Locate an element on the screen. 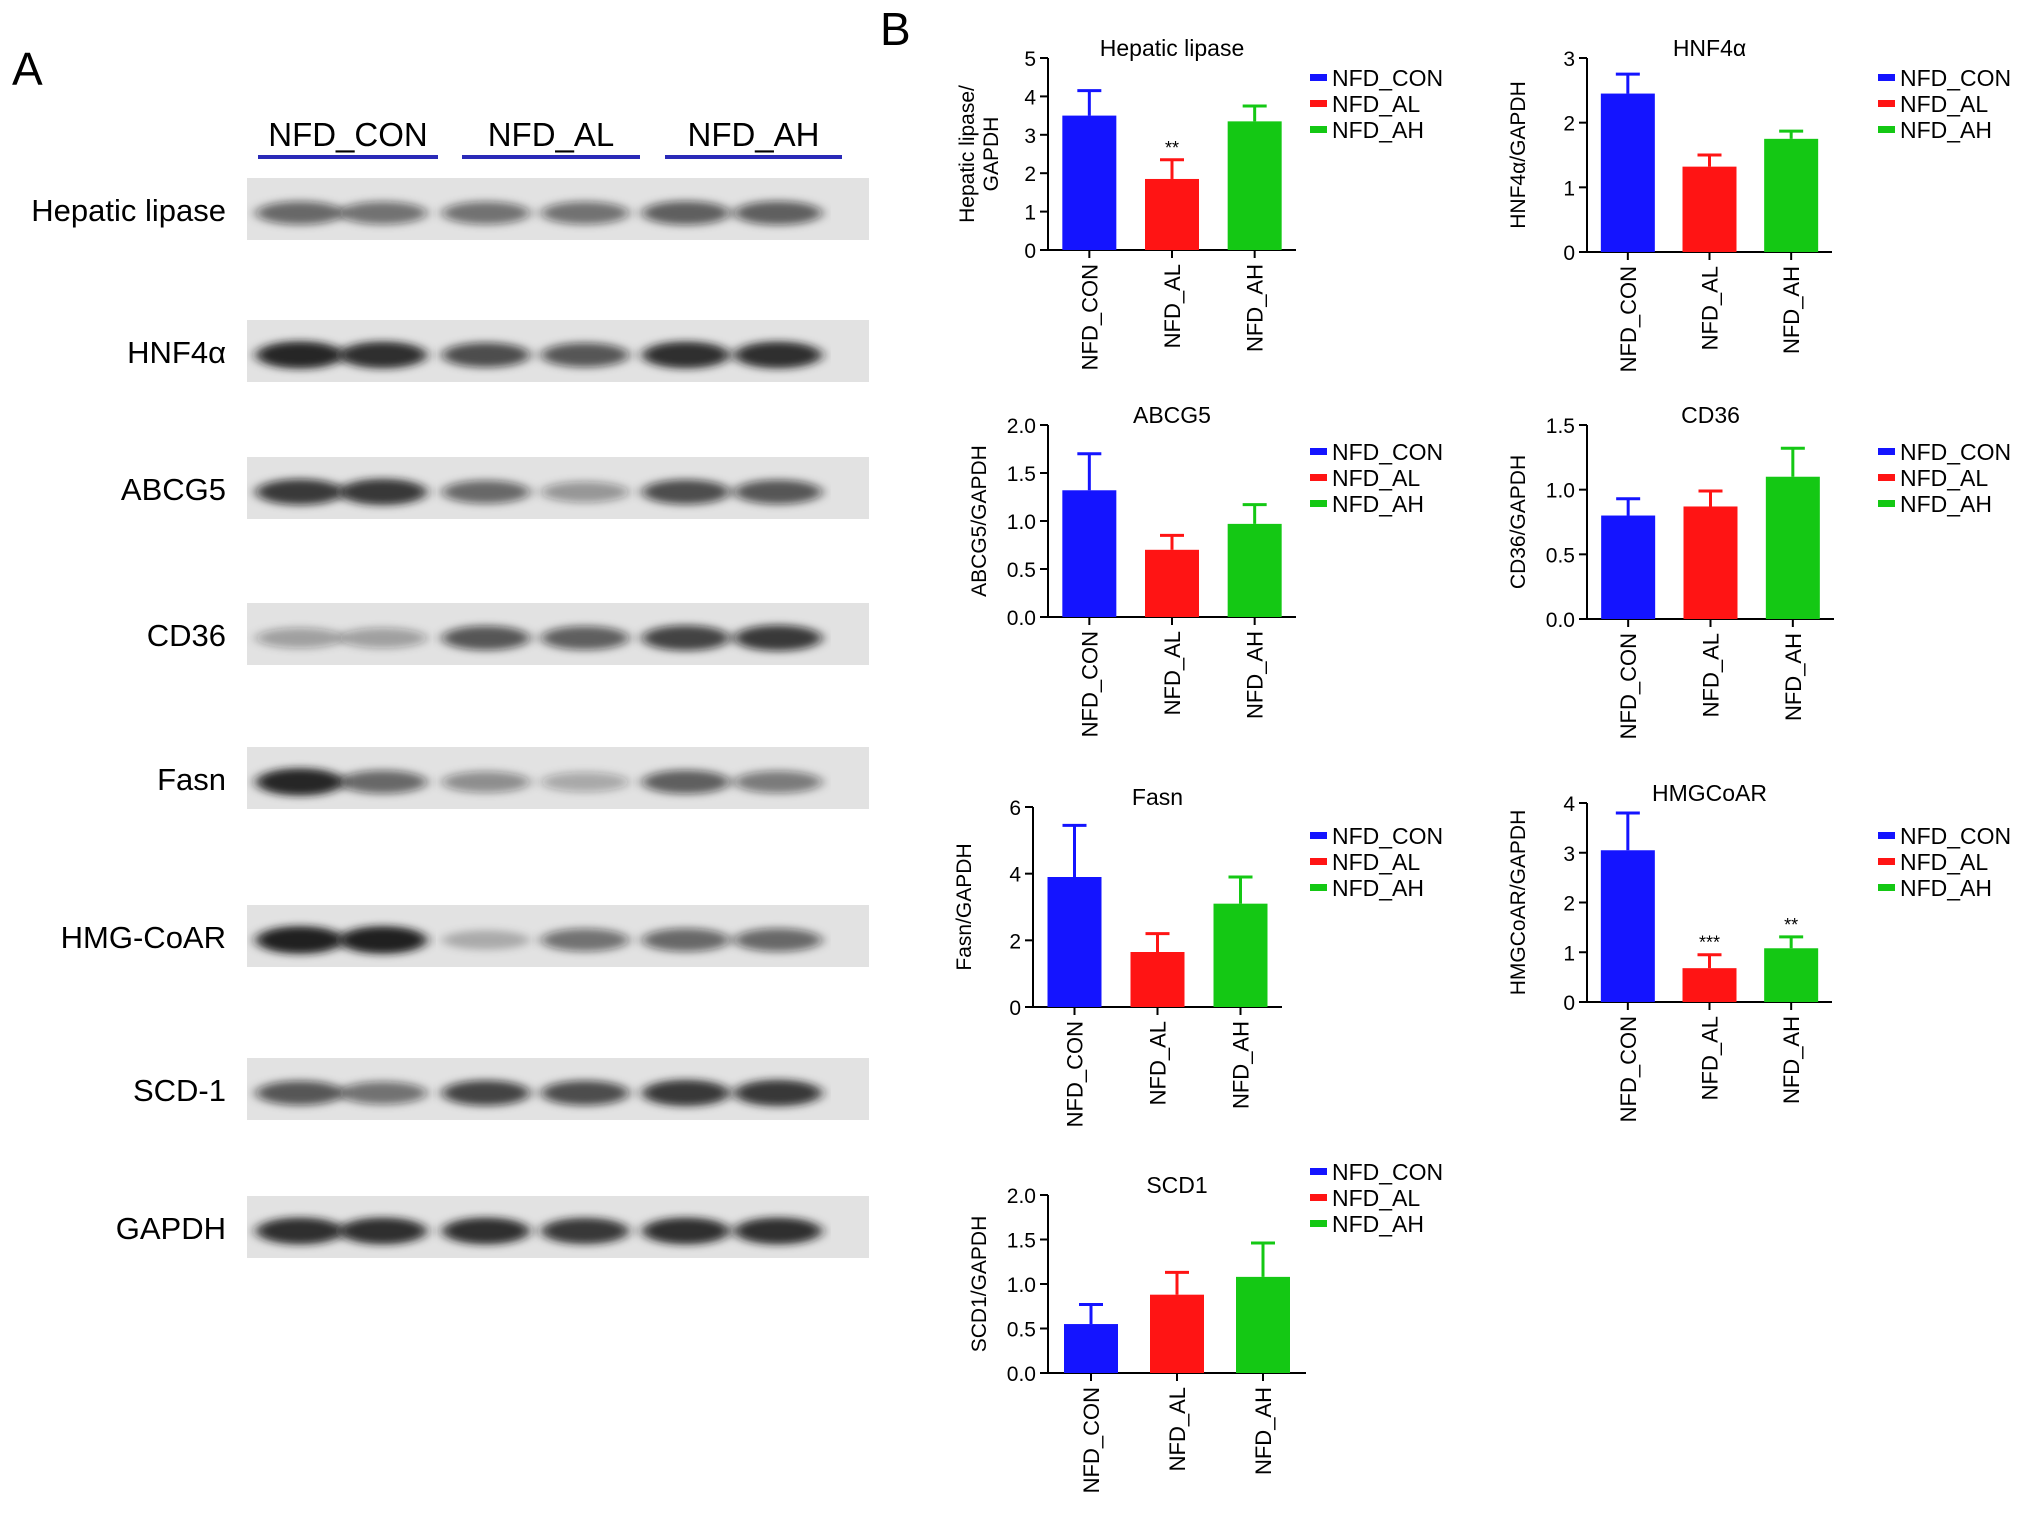  y-tick-label: 1.5 is located at coordinates (1021, 474).